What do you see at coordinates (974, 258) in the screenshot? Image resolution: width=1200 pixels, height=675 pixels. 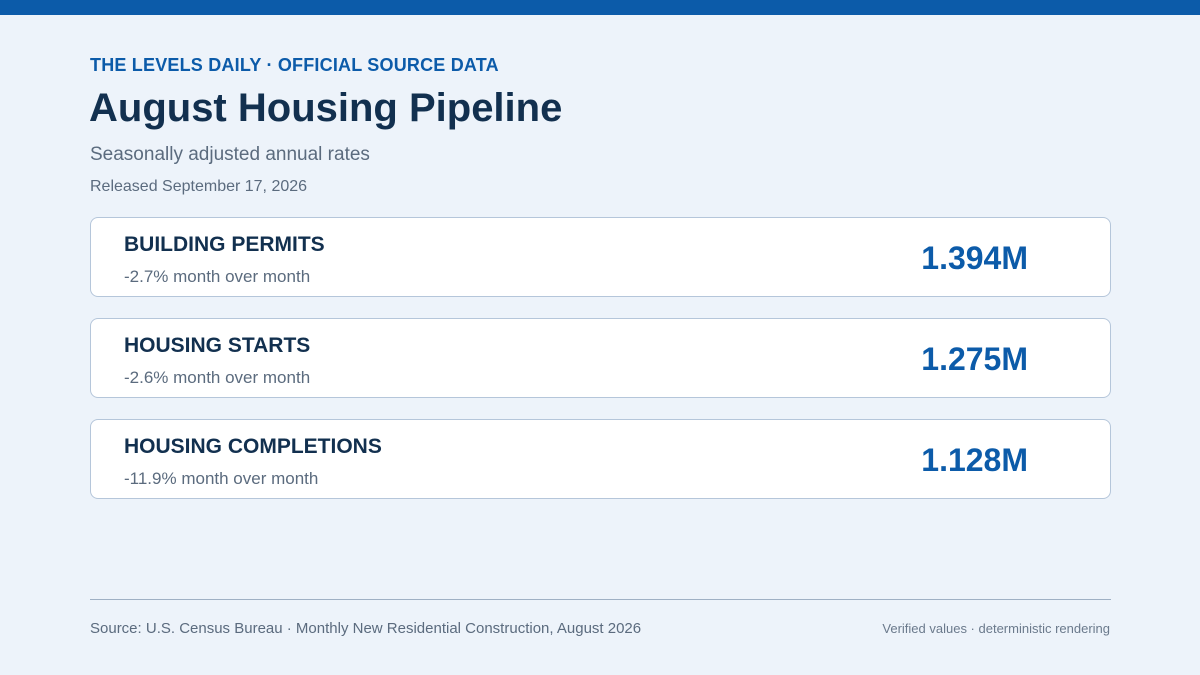 I see `metric-value: 1.394M` at bounding box center [974, 258].